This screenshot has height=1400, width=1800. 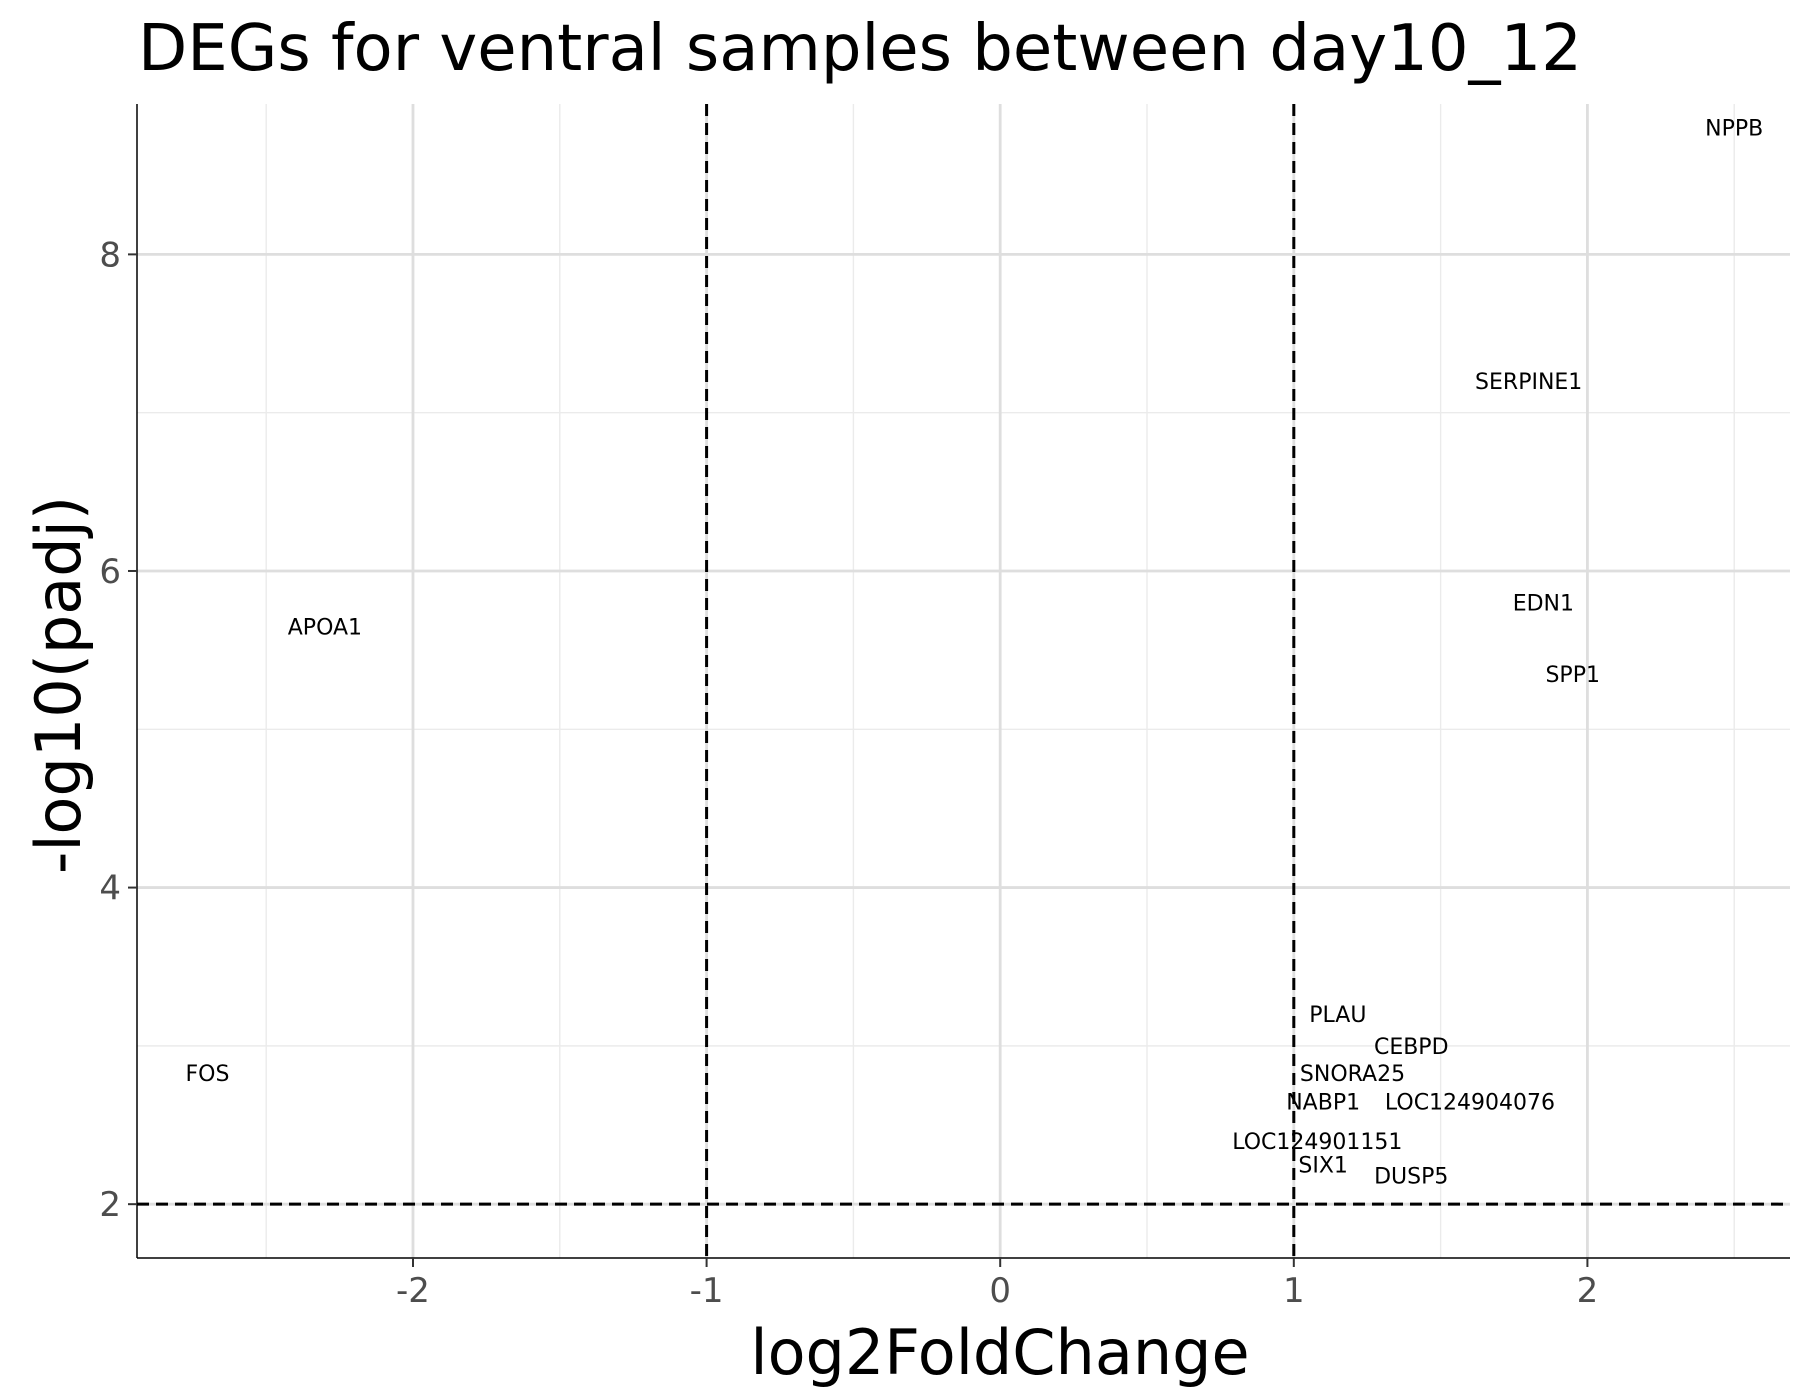 I want to click on gene-label-fos: FOS, so click(x=207, y=1074).